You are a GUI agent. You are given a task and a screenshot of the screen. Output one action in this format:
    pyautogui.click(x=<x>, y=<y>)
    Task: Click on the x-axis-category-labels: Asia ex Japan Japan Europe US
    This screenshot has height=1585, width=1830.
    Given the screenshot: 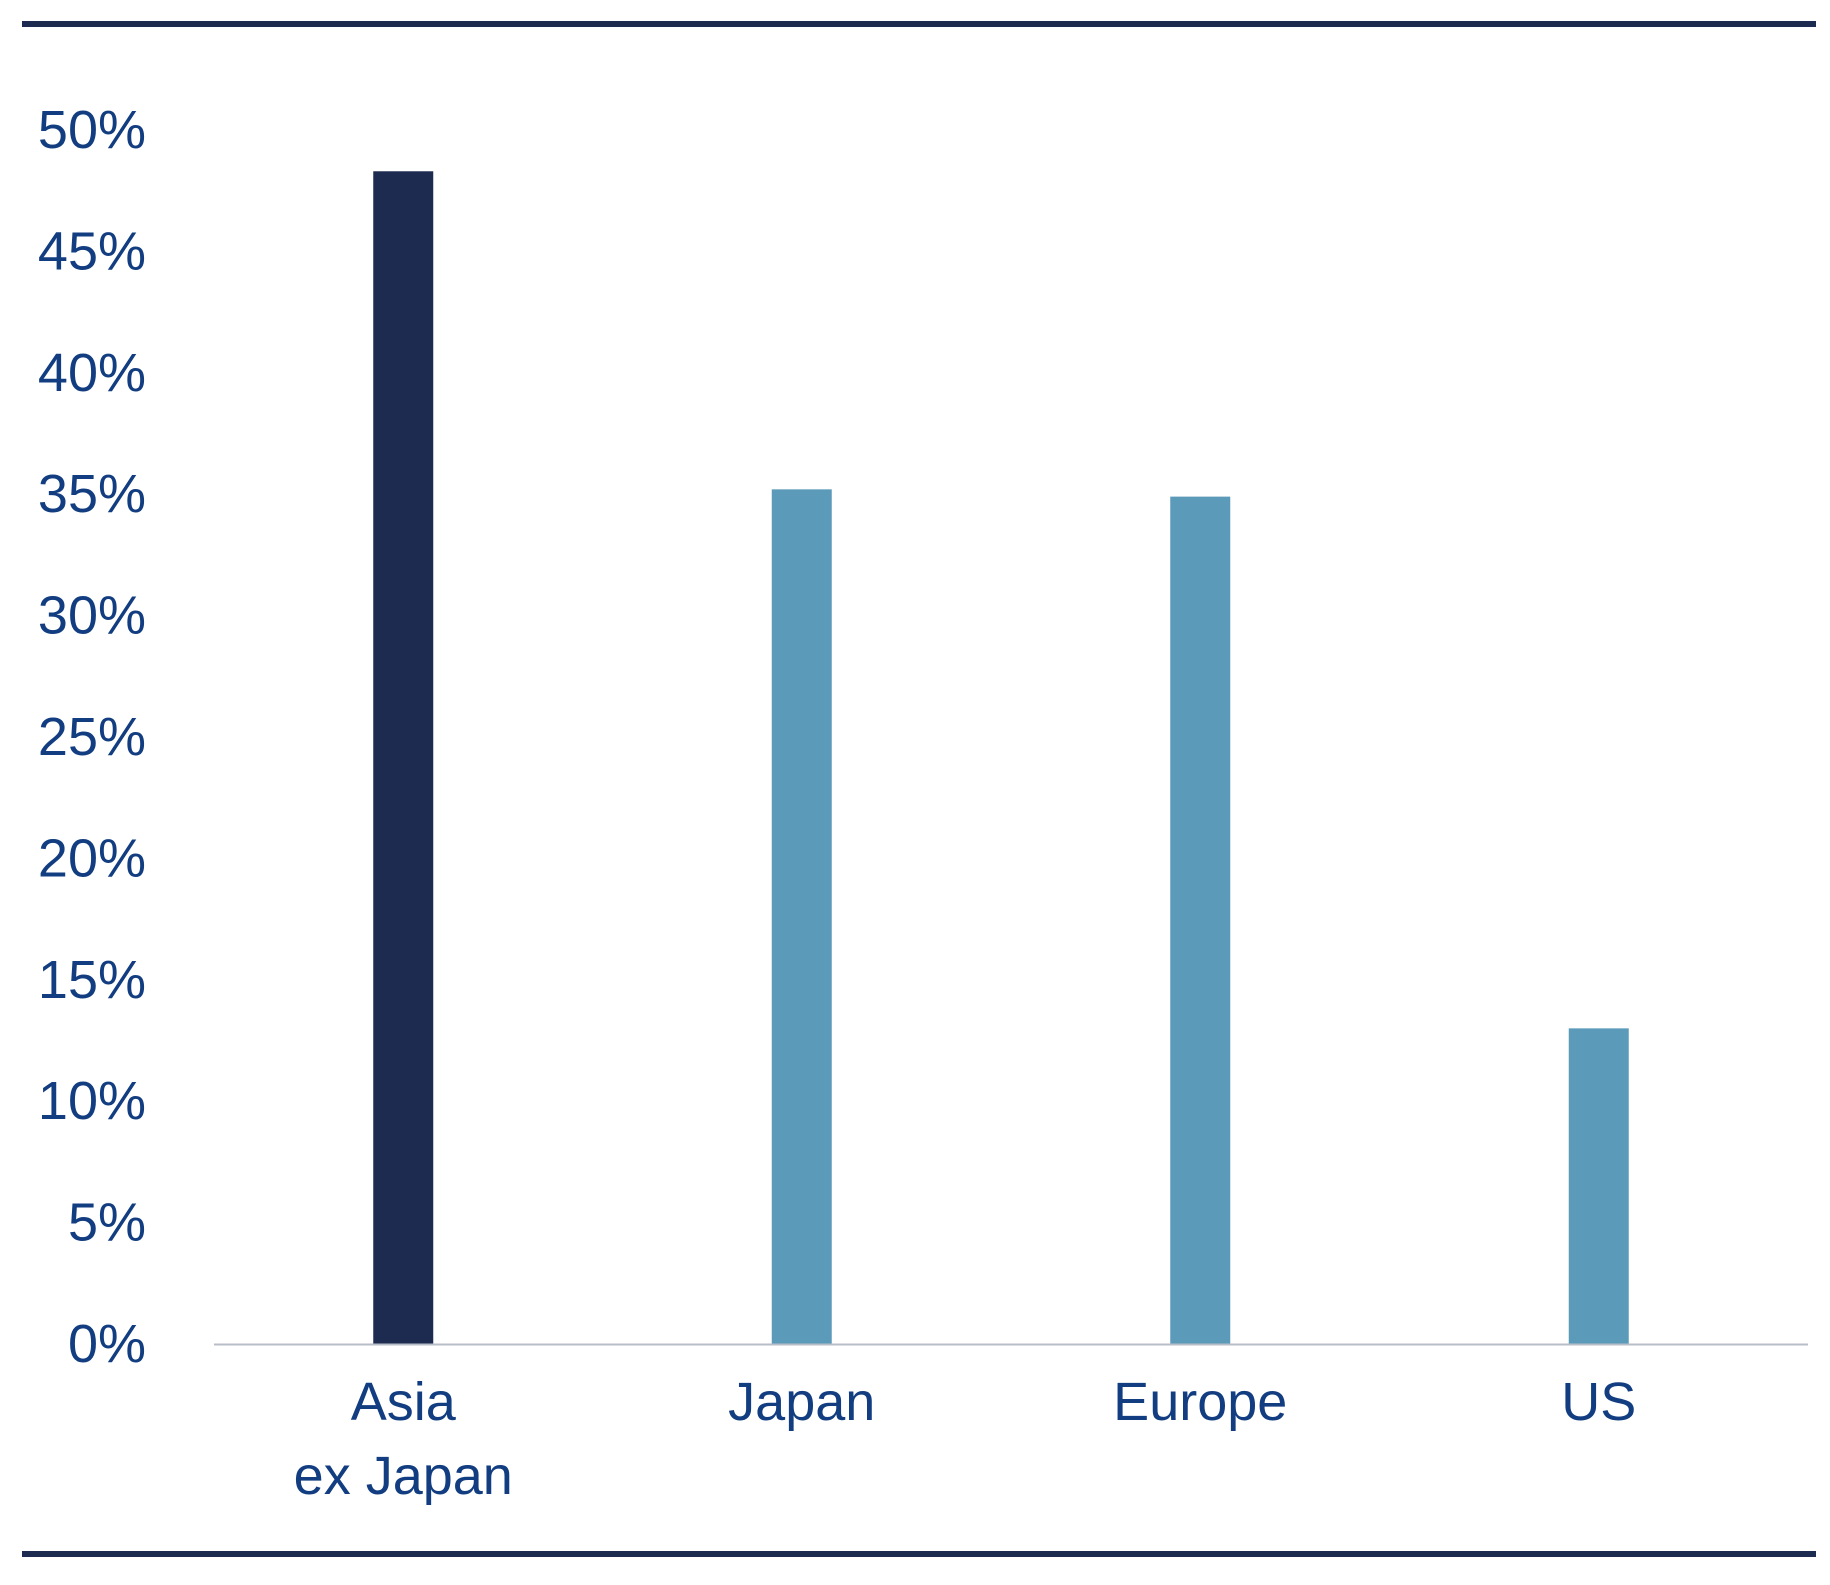 What is the action you would take?
    pyautogui.click(x=965, y=1439)
    